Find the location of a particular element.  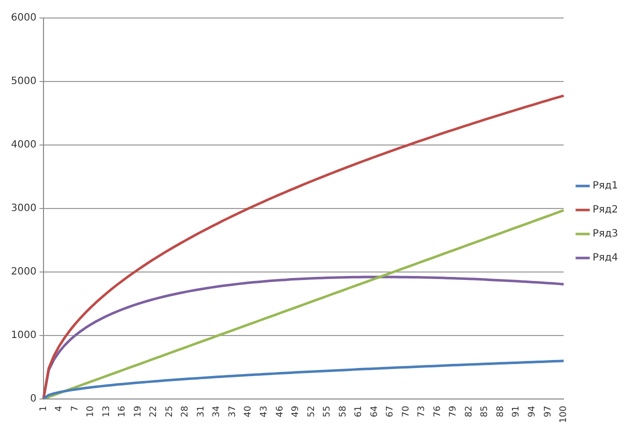

x-tick-label: 76 is located at coordinates (437, 412).